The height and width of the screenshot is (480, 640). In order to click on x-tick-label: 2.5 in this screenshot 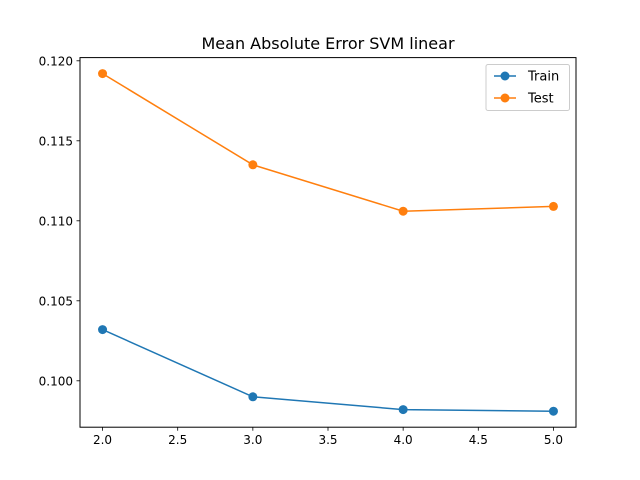, I will do `click(177, 440)`.